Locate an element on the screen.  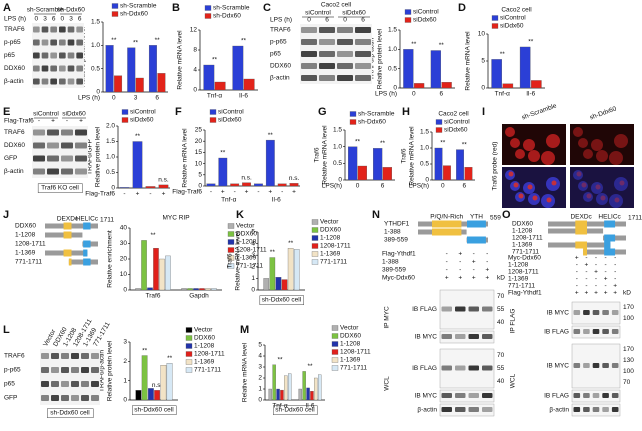
lane-label: 3 is located at coordinates (45, 19).